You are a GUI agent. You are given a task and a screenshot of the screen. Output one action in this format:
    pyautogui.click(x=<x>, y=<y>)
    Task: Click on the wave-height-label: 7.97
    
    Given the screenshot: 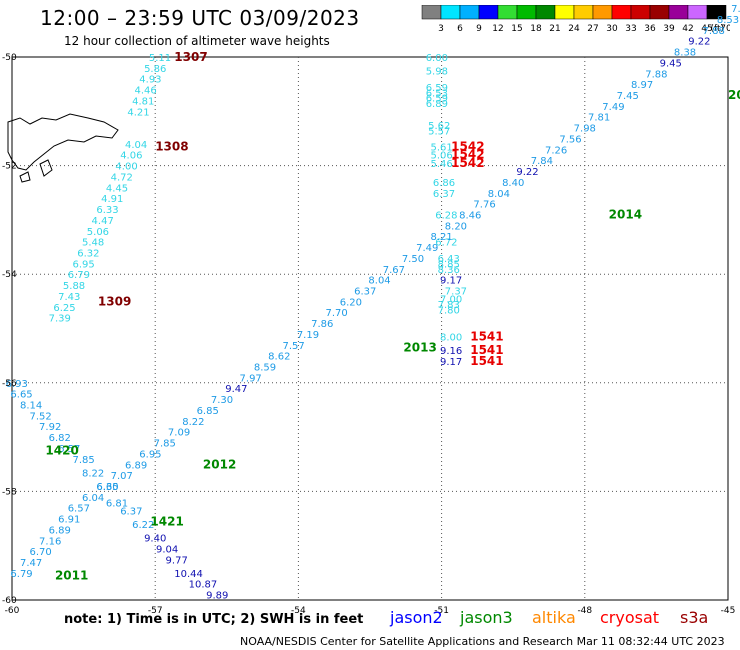 What is the action you would take?
    pyautogui.click(x=251, y=378)
    